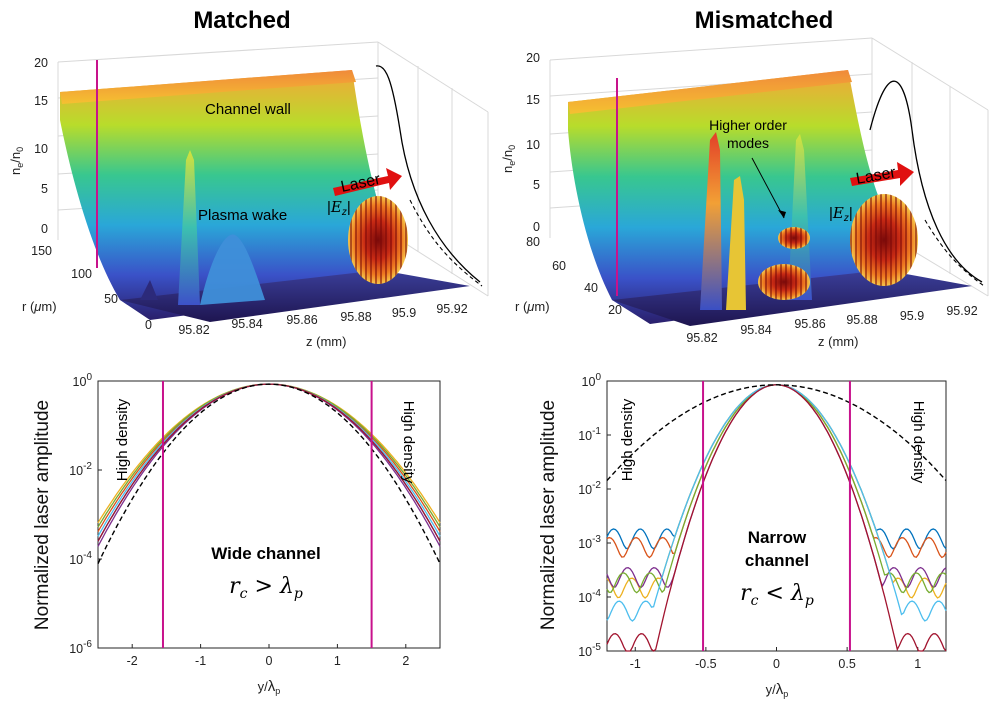 The width and height of the screenshot is (994, 704). What do you see at coordinates (16, 161) in the screenshot?
I see `zlabel-matched: ne/n0` at bounding box center [16, 161].